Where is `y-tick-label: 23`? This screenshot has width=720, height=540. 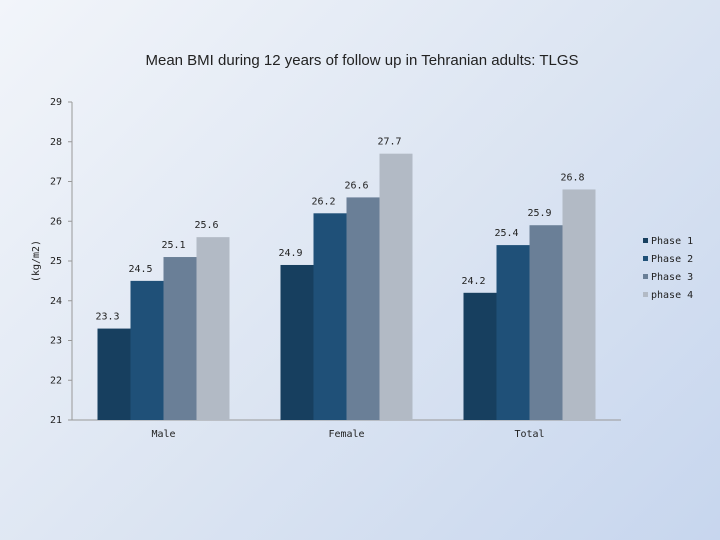 y-tick-label: 23 is located at coordinates (56, 341).